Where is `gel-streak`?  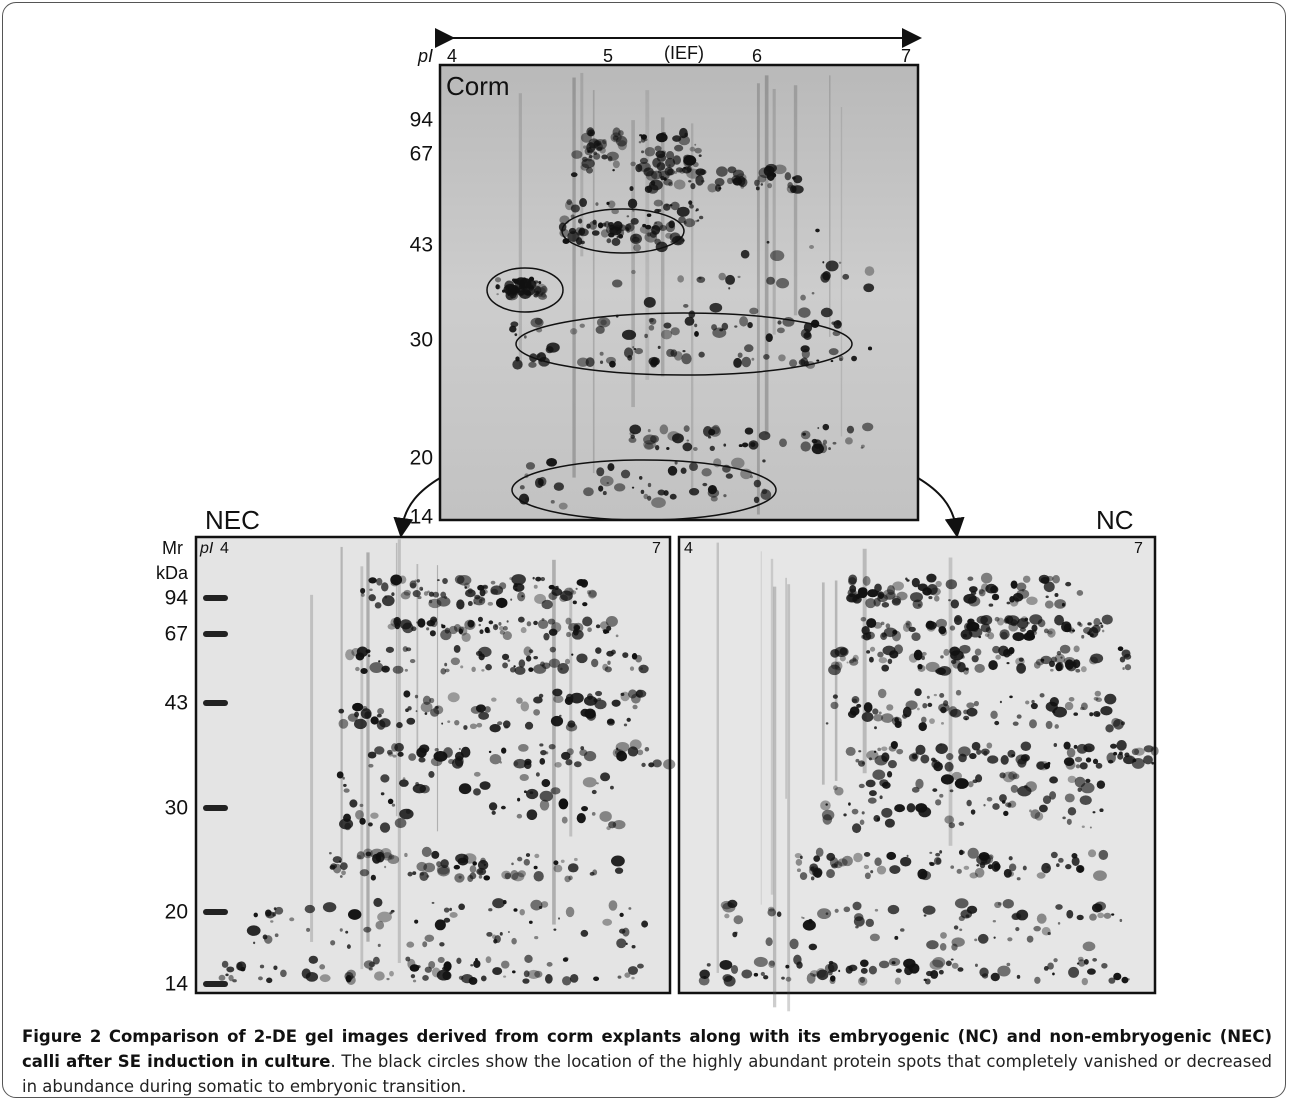 gel-streak is located at coordinates (633, 264).